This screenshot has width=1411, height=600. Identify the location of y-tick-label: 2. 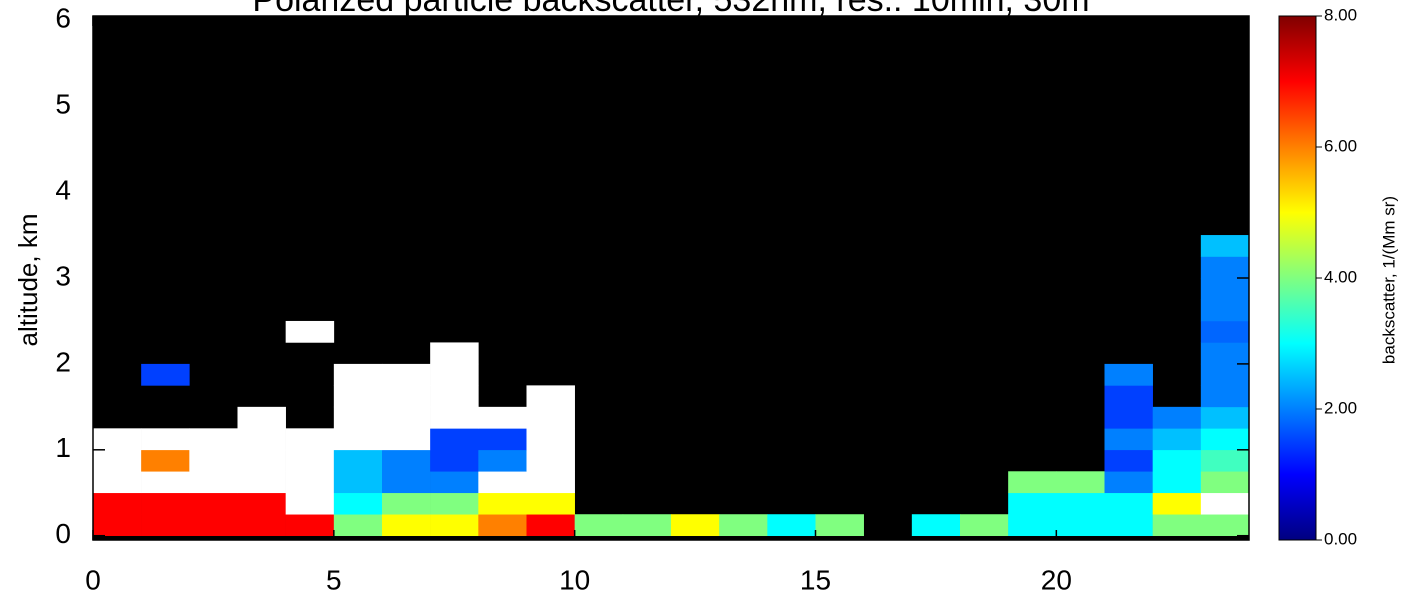
(63, 361).